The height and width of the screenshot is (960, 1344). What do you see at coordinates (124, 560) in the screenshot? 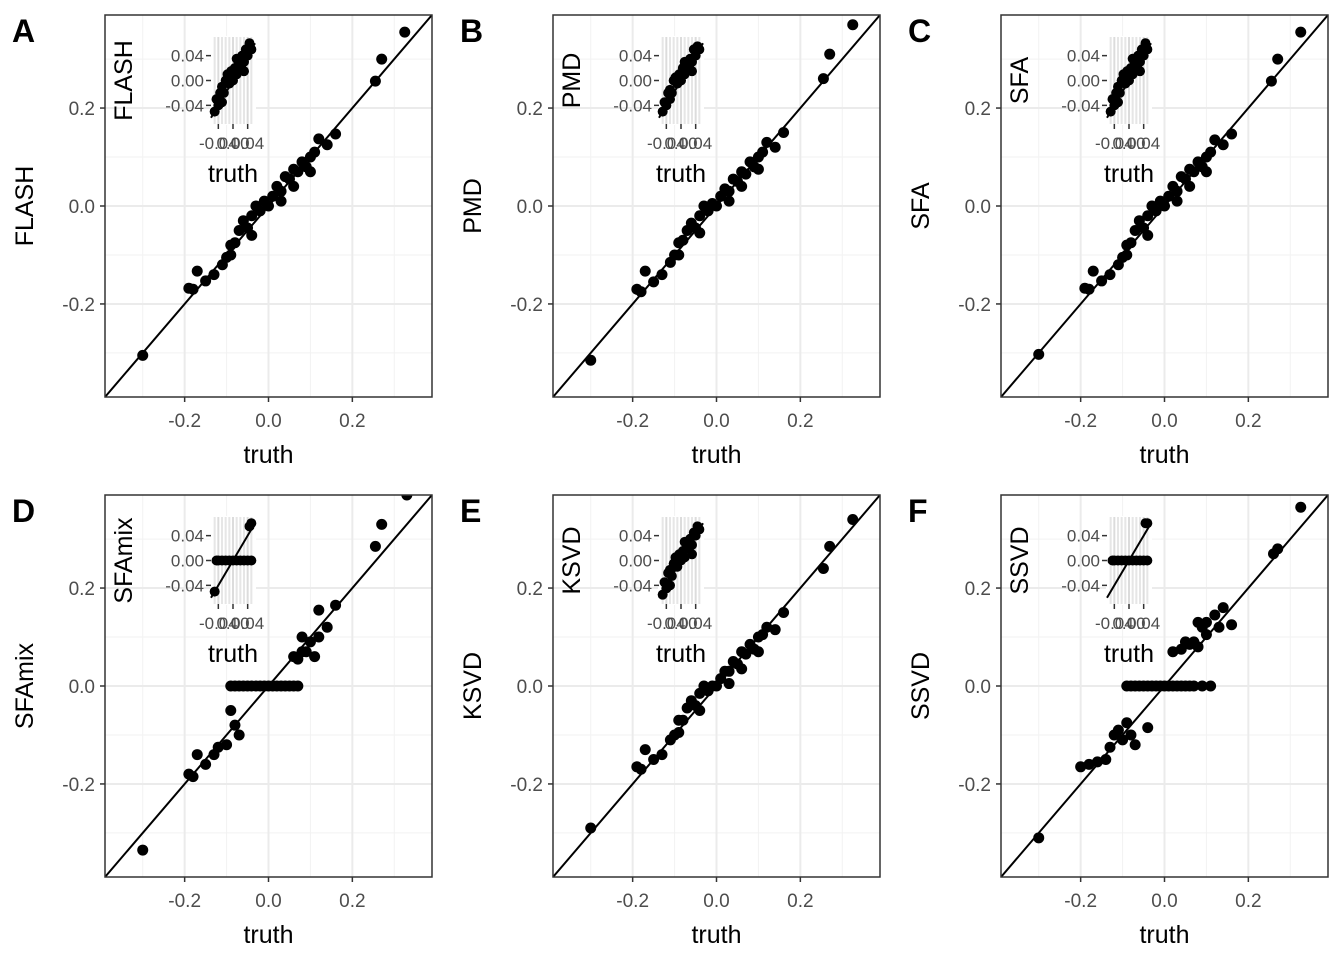
I see `inset-y-axis-title: SFAmix` at bounding box center [124, 560].